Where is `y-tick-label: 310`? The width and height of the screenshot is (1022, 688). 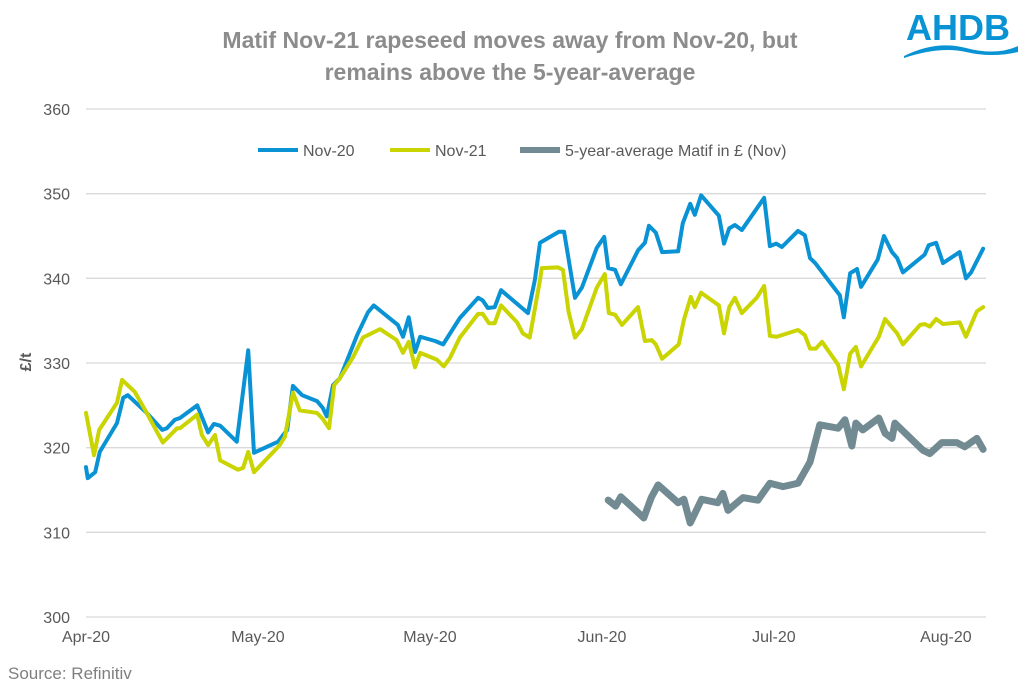
y-tick-label: 310 is located at coordinates (56, 533).